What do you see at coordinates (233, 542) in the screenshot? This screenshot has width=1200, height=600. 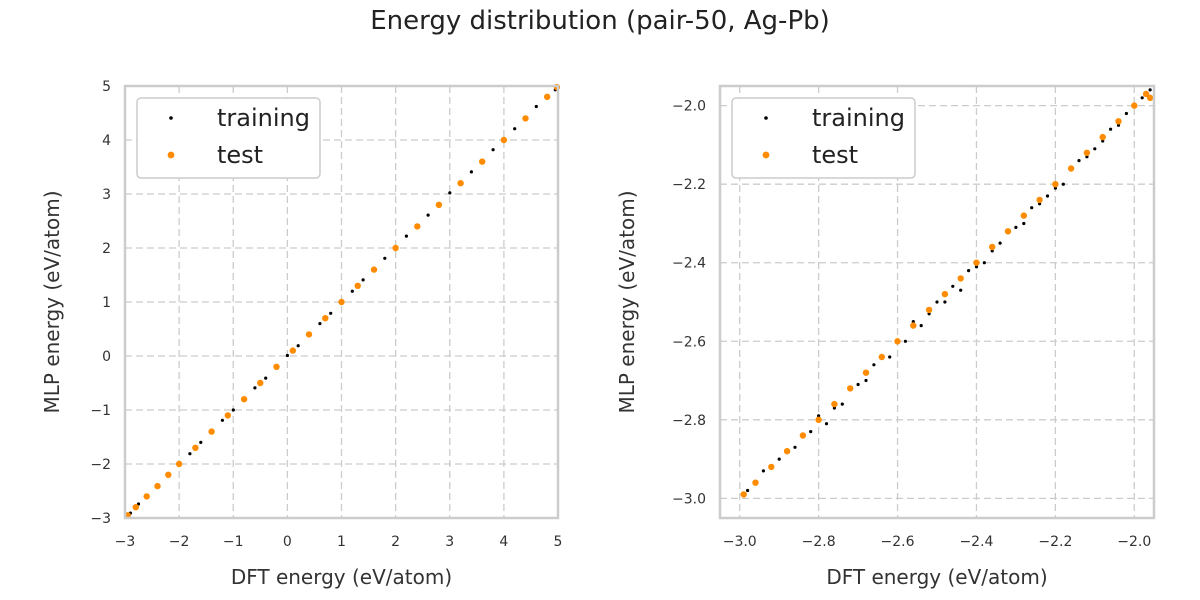 I see `x-tick-label: −1` at bounding box center [233, 542].